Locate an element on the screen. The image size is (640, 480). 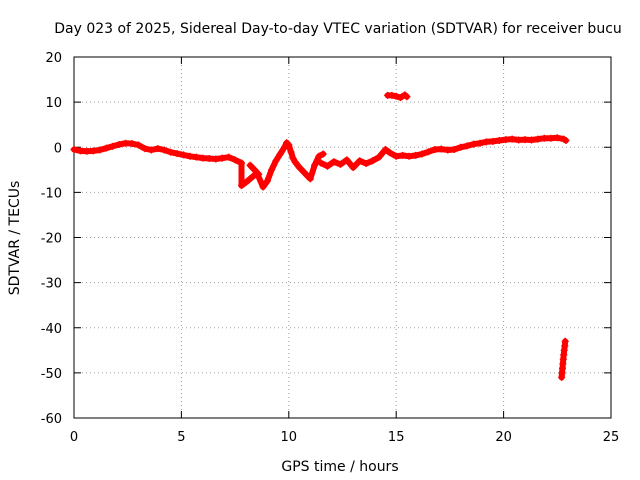
x-tick-label: 10 is located at coordinates (289, 437).